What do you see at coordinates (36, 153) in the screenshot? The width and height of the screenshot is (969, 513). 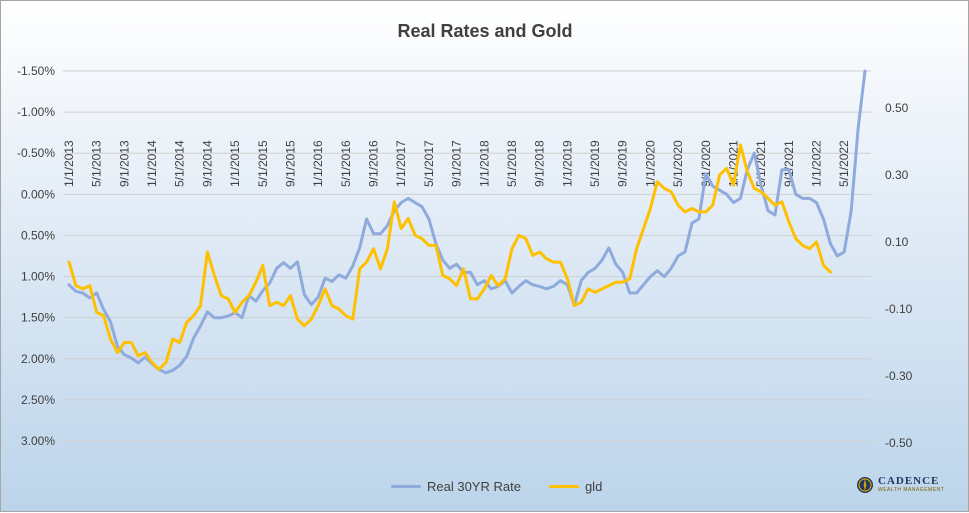 I see `left-tick-label: -0.50%` at bounding box center [36, 153].